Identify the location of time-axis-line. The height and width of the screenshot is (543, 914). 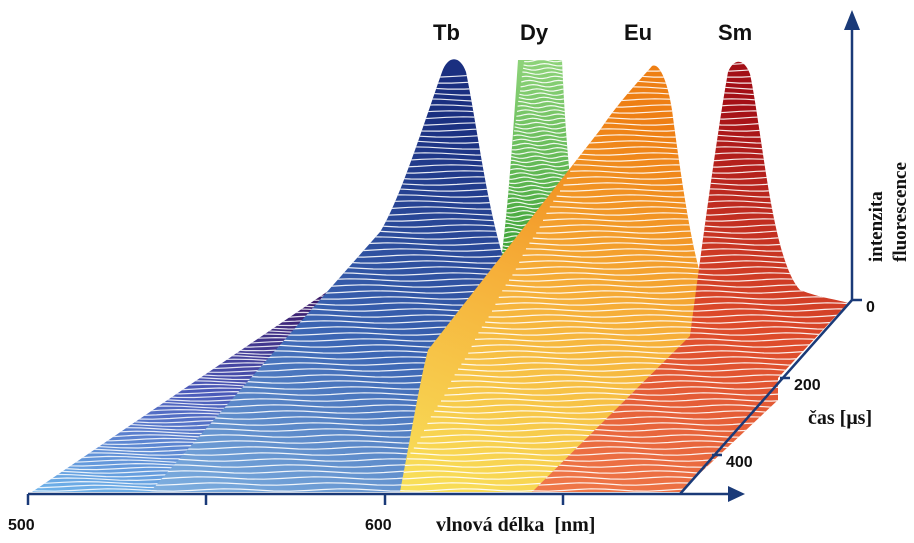
(766, 397).